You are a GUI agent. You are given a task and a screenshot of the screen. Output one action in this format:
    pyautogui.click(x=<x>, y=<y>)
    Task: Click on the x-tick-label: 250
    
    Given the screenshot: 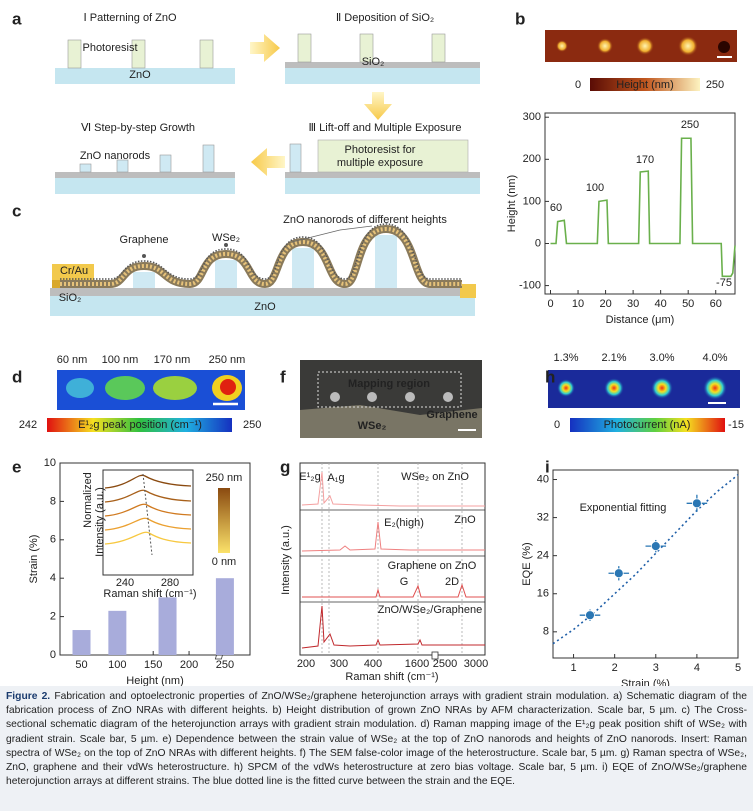 What is the action you would take?
    pyautogui.click(x=225, y=665)
    